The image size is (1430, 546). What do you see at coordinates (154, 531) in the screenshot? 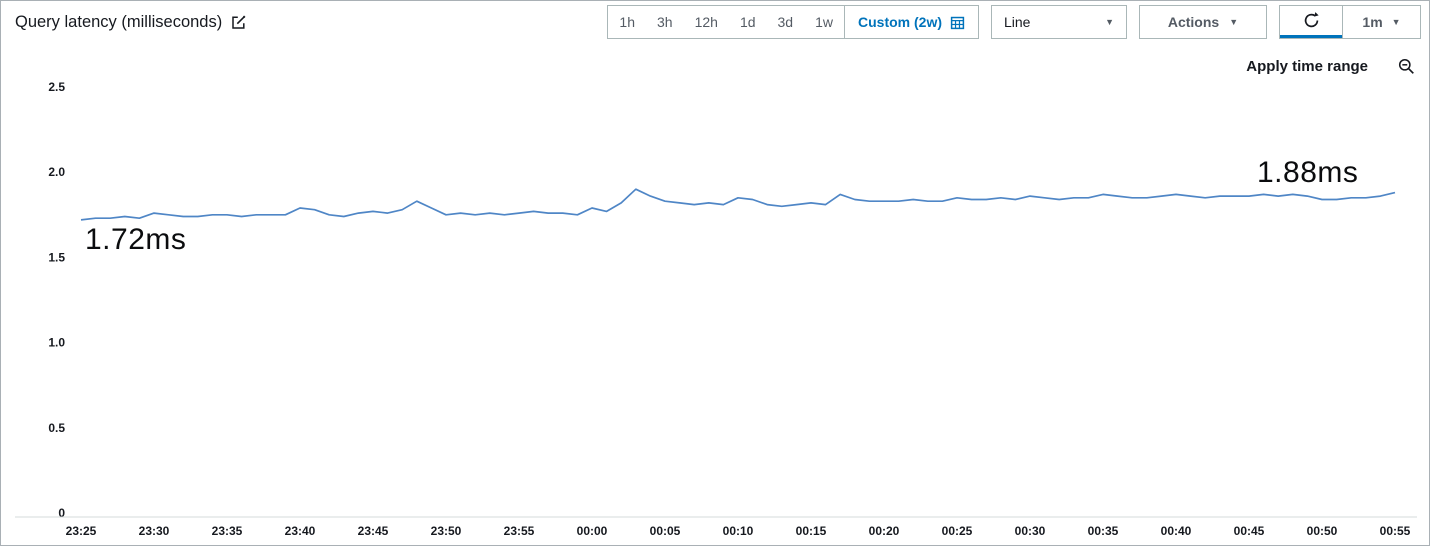
I see `svg-text: 23:30` at bounding box center [154, 531].